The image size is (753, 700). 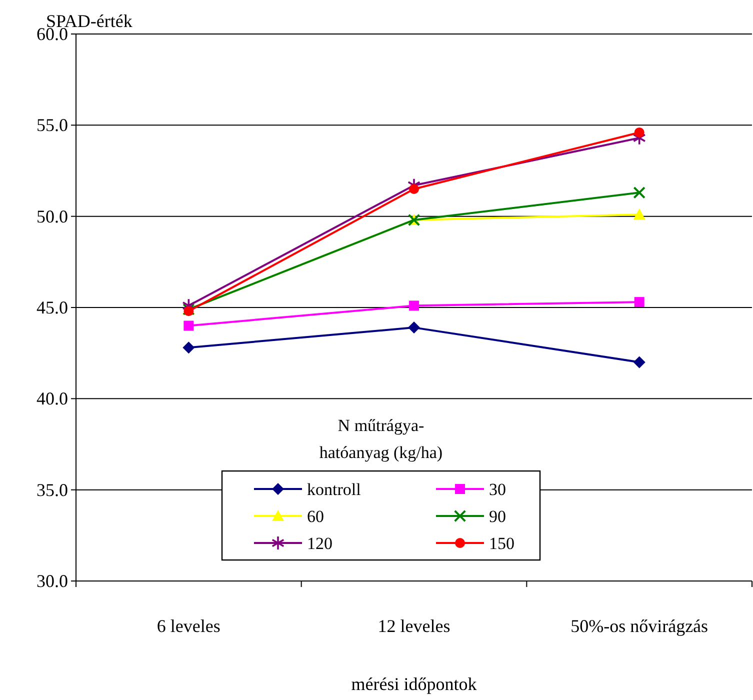 What do you see at coordinates (381, 439) in the screenshot?
I see `legend-title: N műtrágya-hatóanyag (kg/ha)` at bounding box center [381, 439].